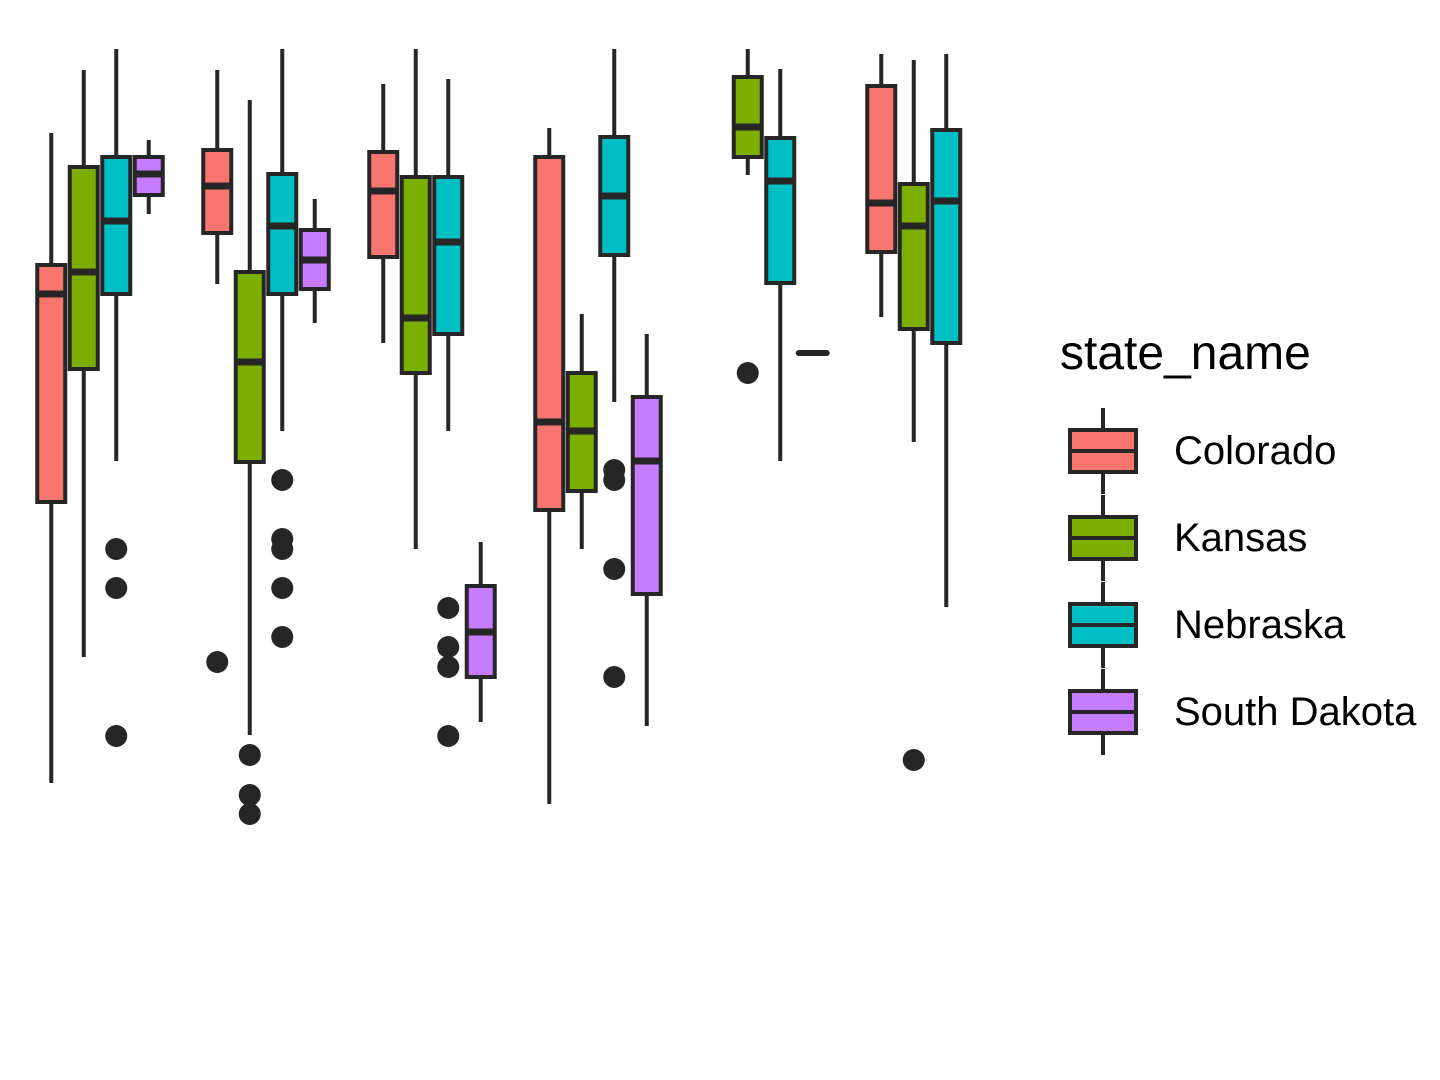  I want to click on group-4-colorado-box, so click(549, 333).